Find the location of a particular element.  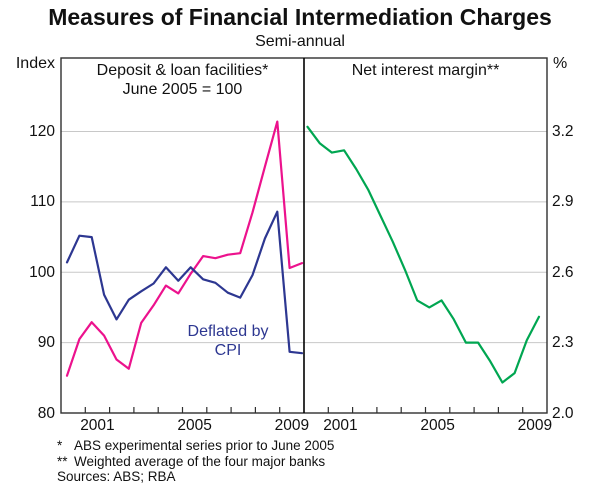

left-axis-unit-label: Index is located at coordinates (35, 63).